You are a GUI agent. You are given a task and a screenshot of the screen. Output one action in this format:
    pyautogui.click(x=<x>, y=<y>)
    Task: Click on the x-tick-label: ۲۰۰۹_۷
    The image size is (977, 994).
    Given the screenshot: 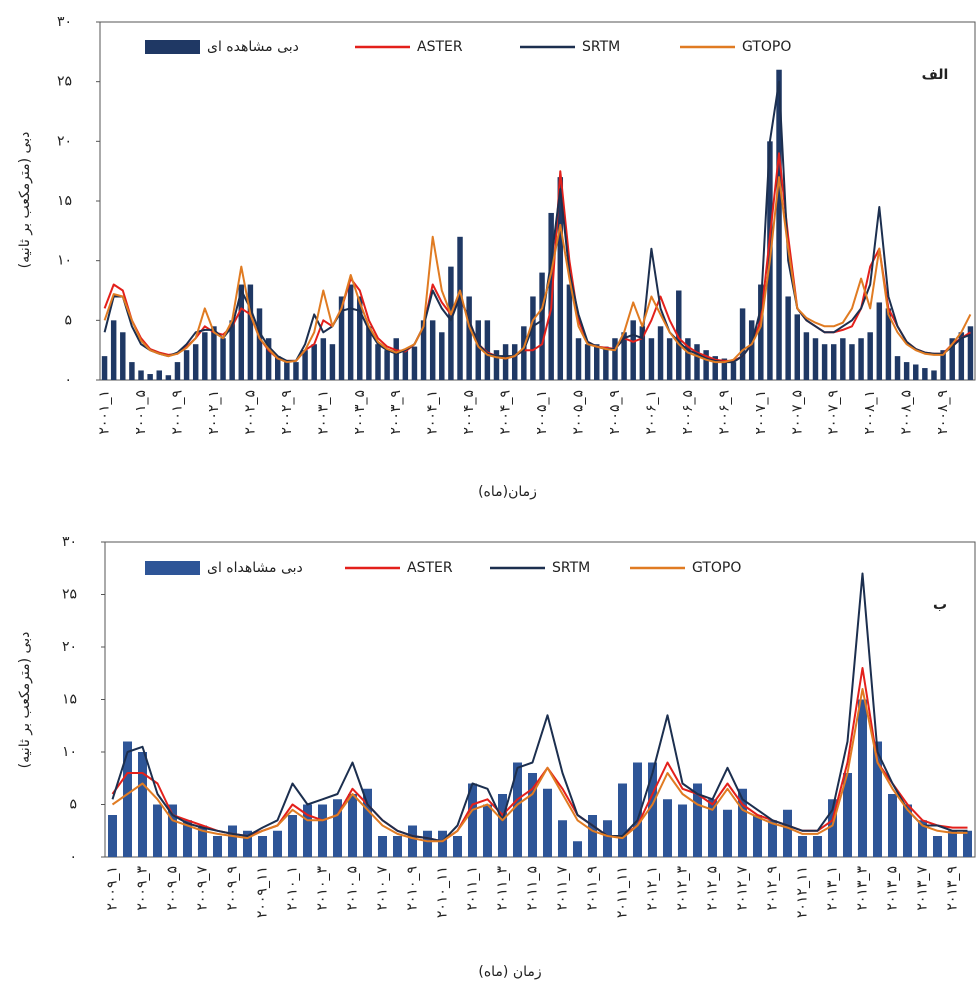 What is the action you would take?
    pyautogui.click(x=203, y=888)
    